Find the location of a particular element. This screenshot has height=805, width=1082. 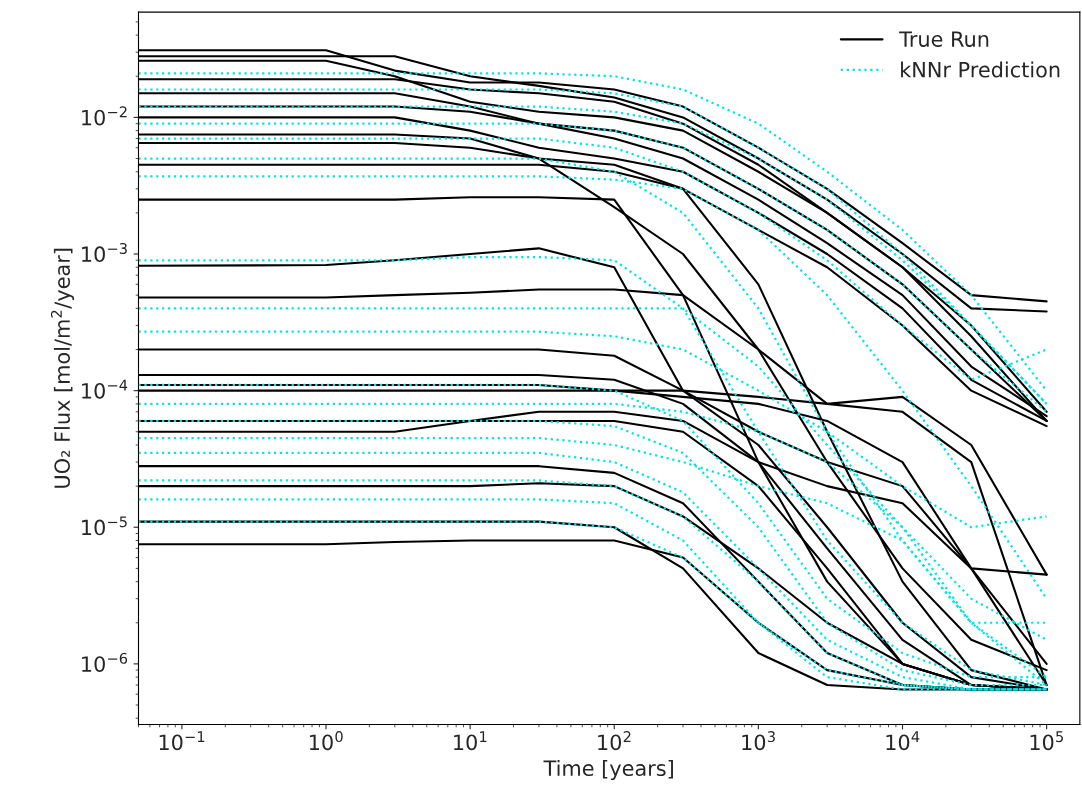

x-tick-label: 10$^{0}$ is located at coordinates (326, 741).